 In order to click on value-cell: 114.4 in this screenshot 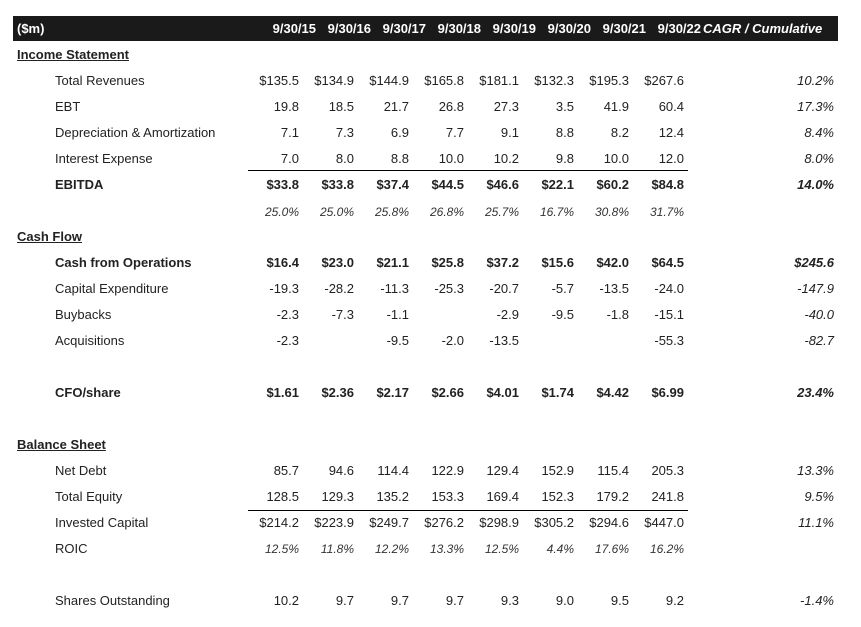, I will do `click(393, 470)`.